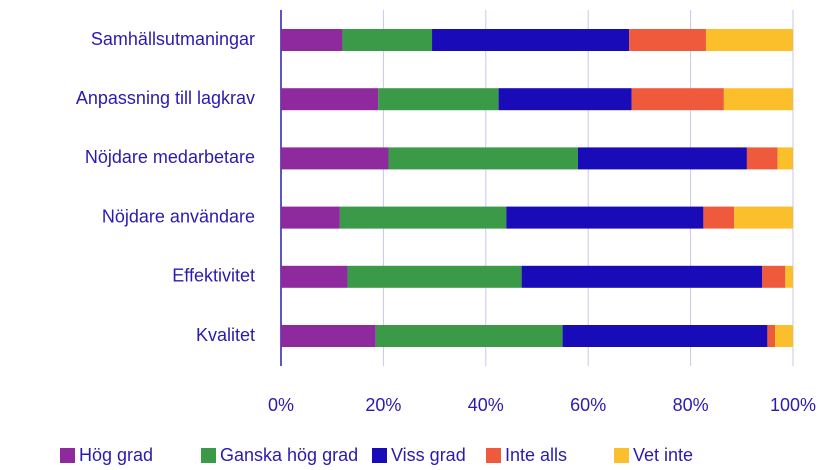 This screenshot has width=823, height=470. Describe the element at coordinates (165, 98) in the screenshot. I see `y-tick-label: Anpassning till lagkrav` at that location.